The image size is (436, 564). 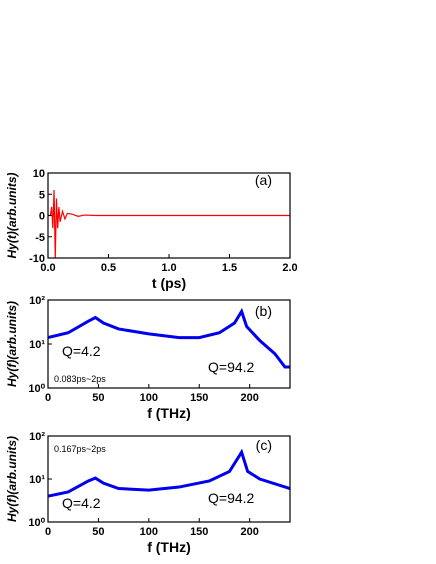 What do you see at coordinates (108, 268) in the screenshot?
I see `x-tick-label: 0.5` at bounding box center [108, 268].